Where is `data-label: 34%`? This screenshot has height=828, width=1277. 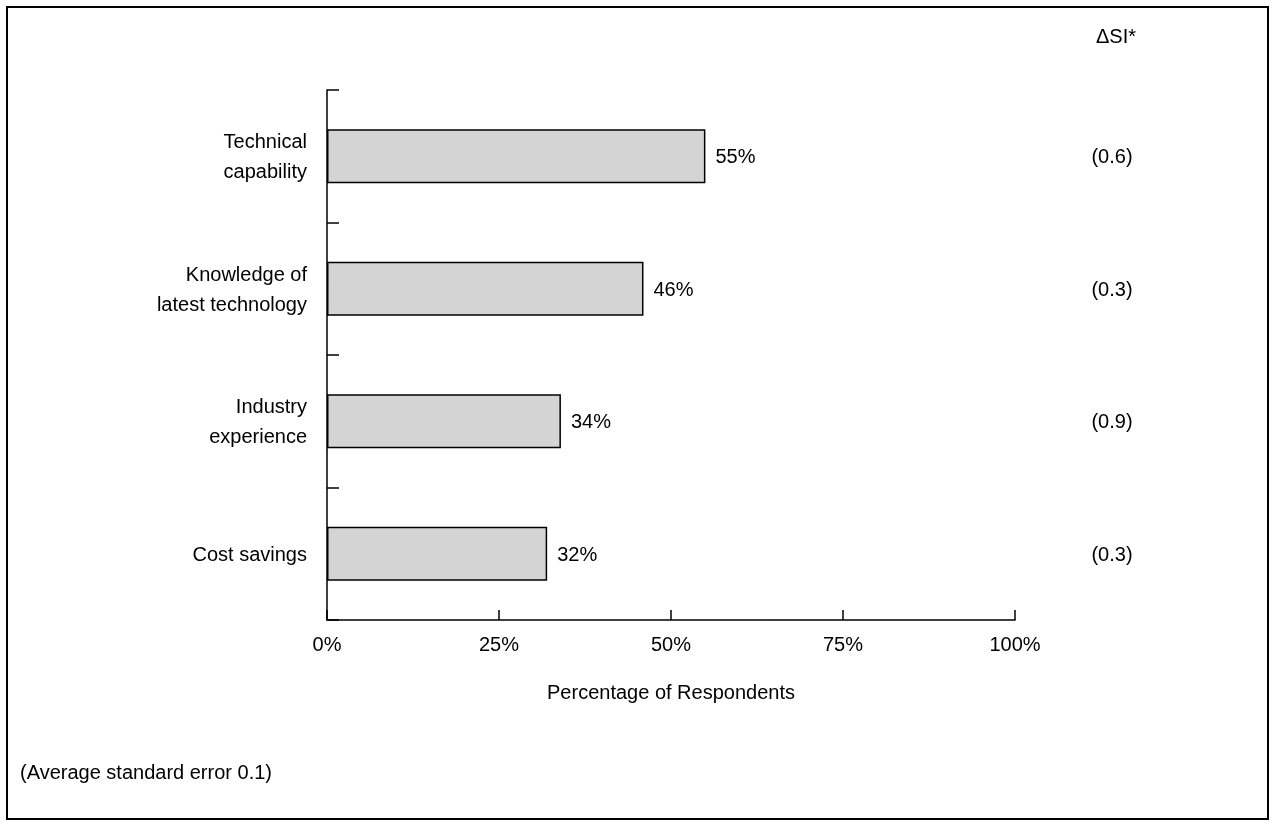
data-label: 34% is located at coordinates (591, 421).